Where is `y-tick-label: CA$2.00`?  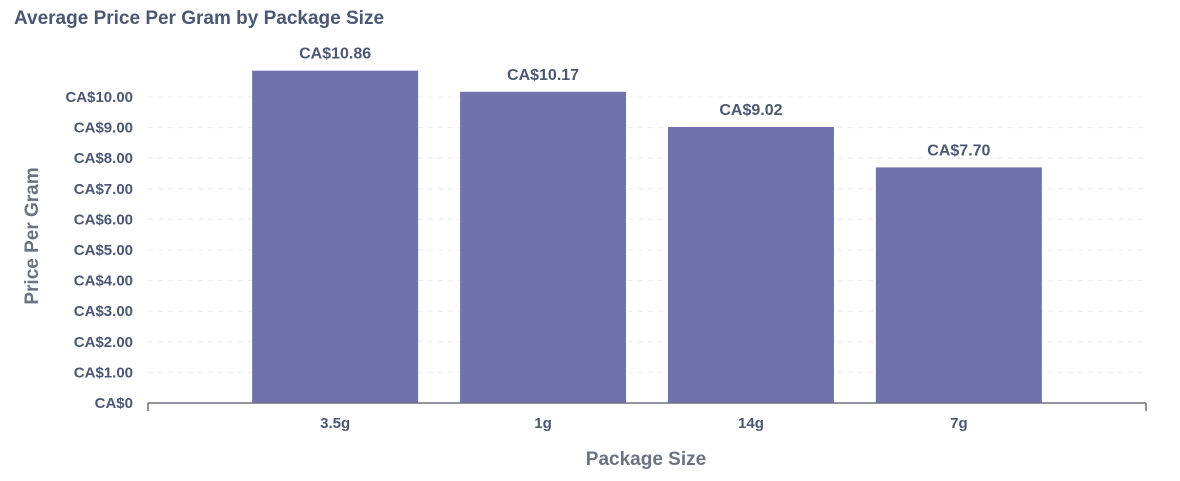
y-tick-label: CA$2.00 is located at coordinates (103, 342).